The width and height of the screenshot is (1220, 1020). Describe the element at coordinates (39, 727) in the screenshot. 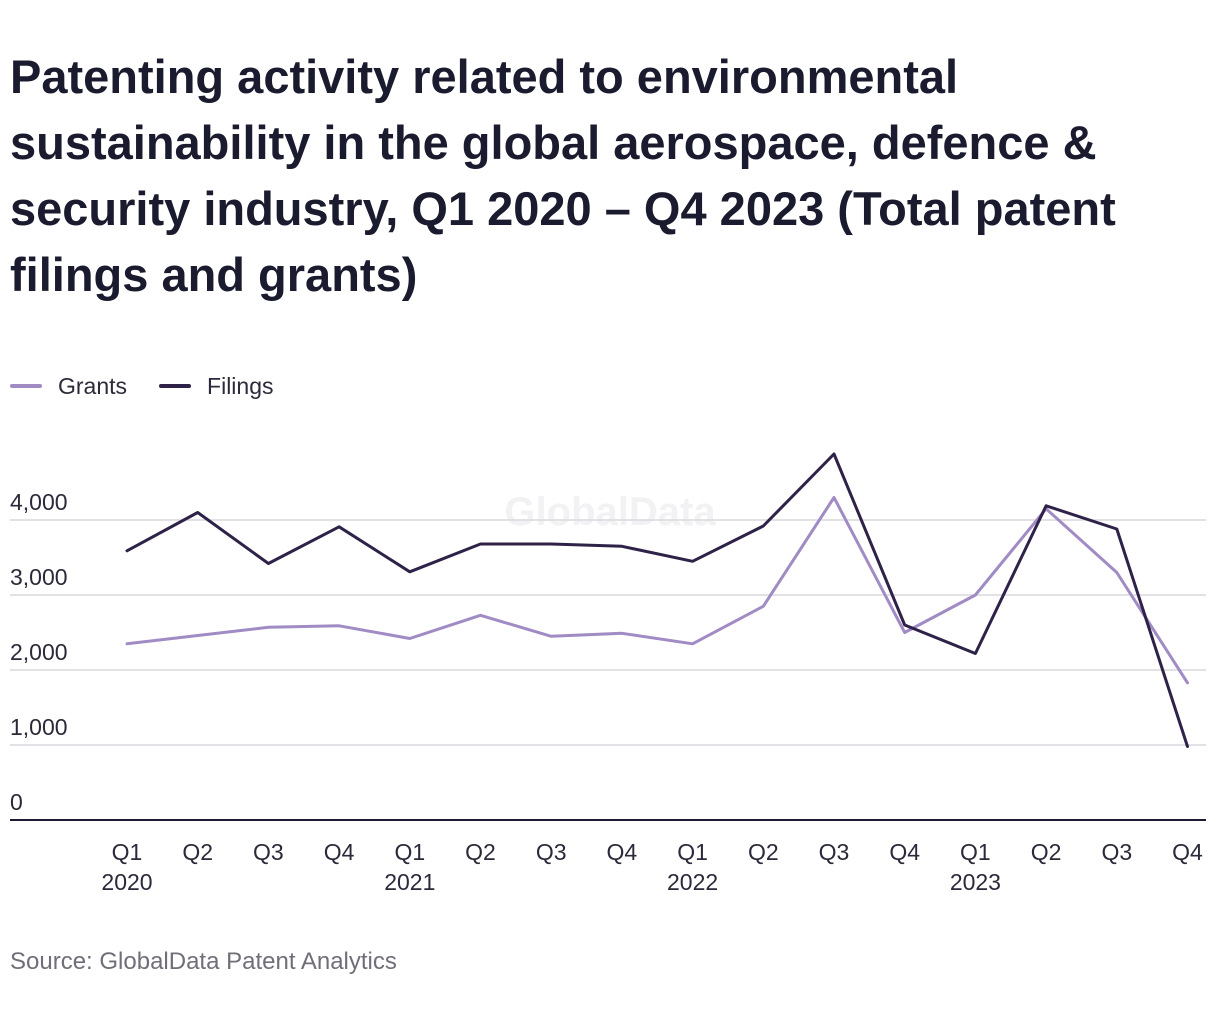

I see `y-tick-label: 1,000` at that location.